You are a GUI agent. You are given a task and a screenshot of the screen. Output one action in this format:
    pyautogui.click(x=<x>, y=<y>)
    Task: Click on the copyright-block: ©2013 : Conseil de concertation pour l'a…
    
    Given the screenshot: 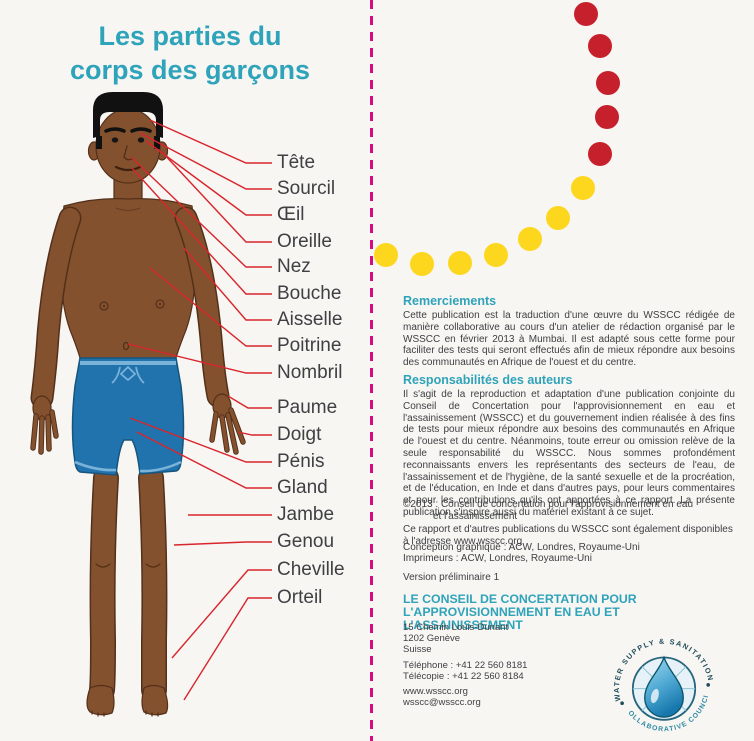 What is the action you would take?
    pyautogui.click(x=569, y=510)
    